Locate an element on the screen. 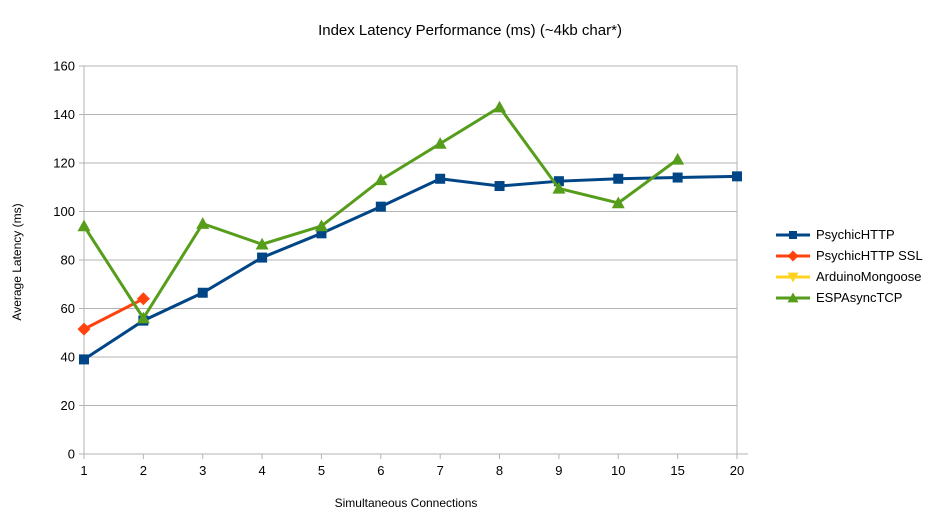 The width and height of the screenshot is (943, 530). y-tick-label: 40 is located at coordinates (68, 357).